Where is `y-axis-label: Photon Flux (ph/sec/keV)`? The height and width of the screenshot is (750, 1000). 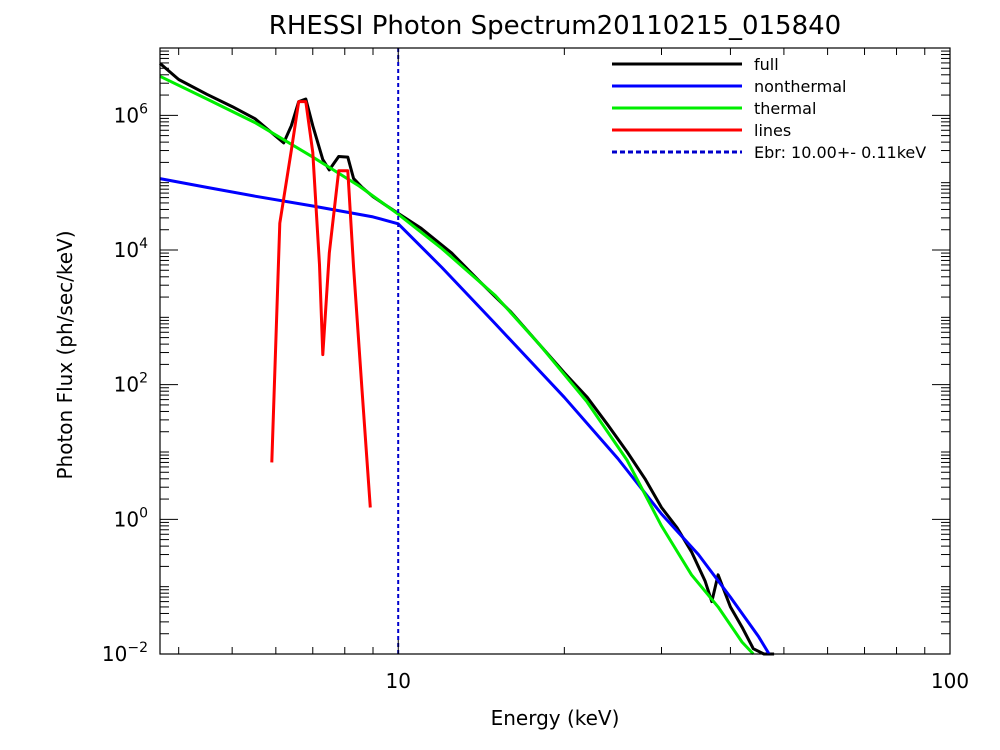 y-axis-label: Photon Flux (ph/sec/keV) is located at coordinates (65, 354).